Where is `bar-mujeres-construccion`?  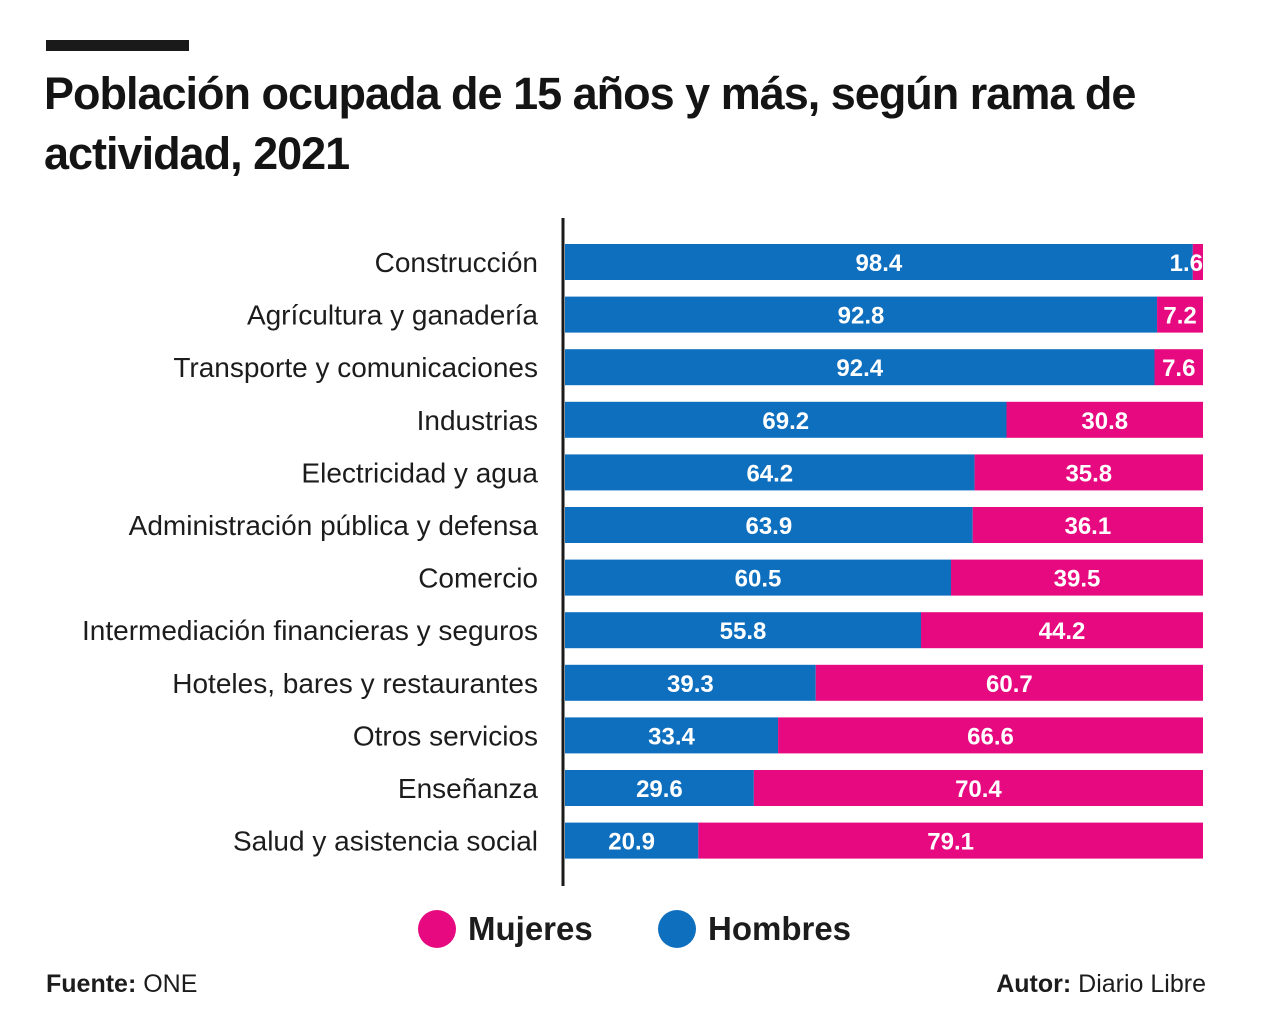 bar-mujeres-construccion is located at coordinates (1197, 262).